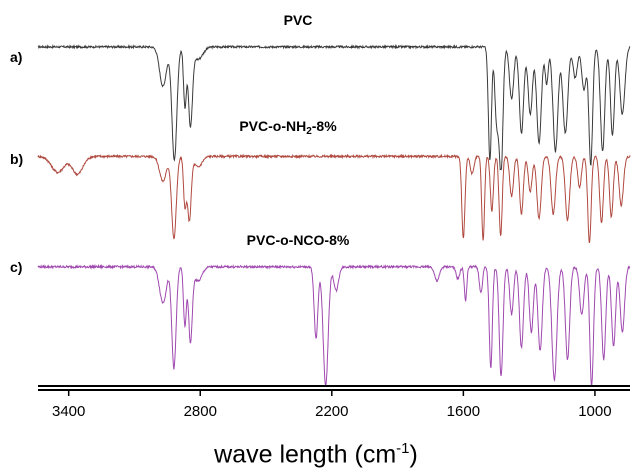 This screenshot has height=475, width=632. What do you see at coordinates (273, 126) in the screenshot?
I see `series-title-2-main: PVC-o-NH` at bounding box center [273, 126].